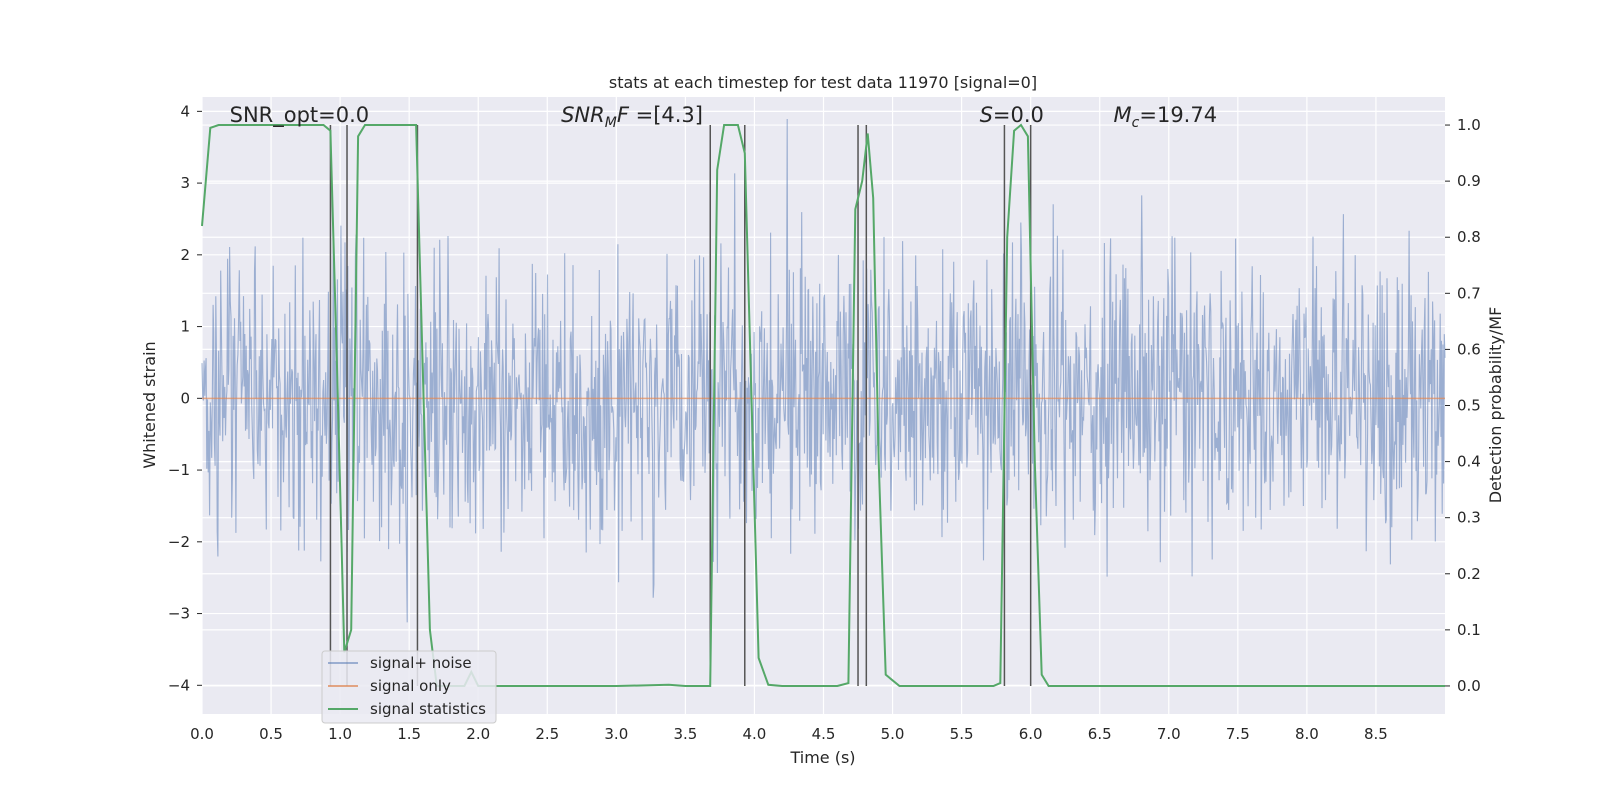  Describe the element at coordinates (185, 111) in the screenshot. I see `y-tick-label: 4` at that location.